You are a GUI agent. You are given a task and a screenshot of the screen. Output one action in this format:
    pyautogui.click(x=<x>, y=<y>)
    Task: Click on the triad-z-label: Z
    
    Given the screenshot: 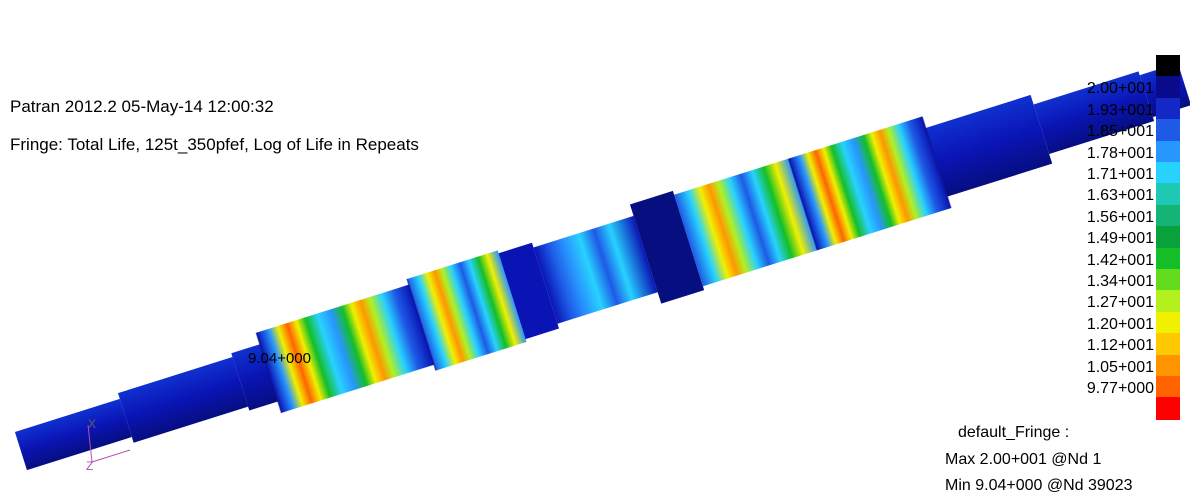 What is the action you would take?
    pyautogui.click(x=89, y=466)
    